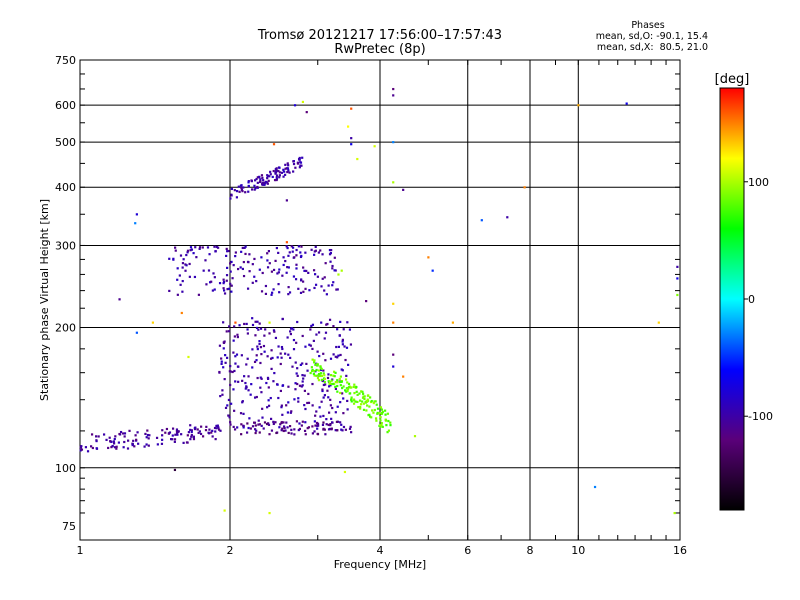  What do you see at coordinates (648, 25) in the screenshot?
I see `phase-stats-heading: Phases` at bounding box center [648, 25].